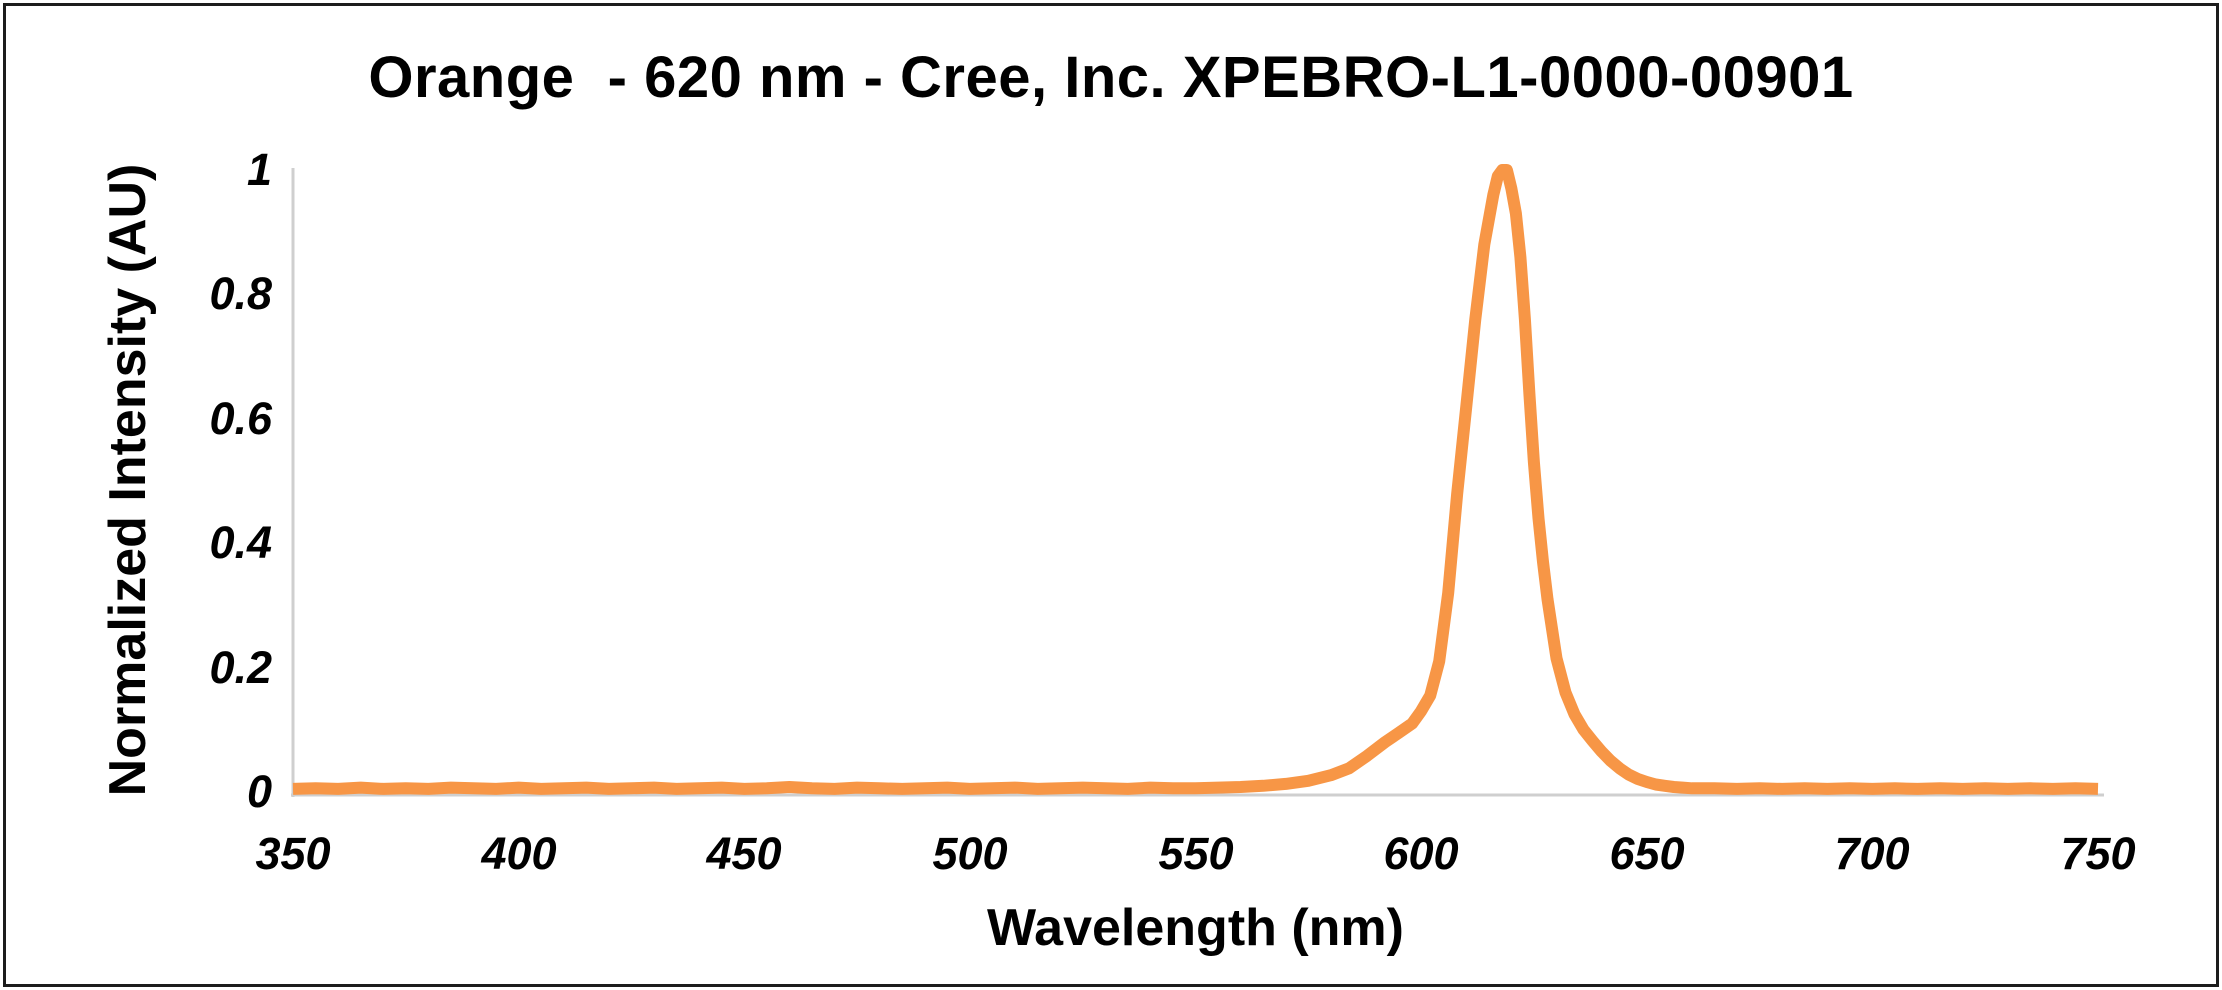  Describe the element at coordinates (1421, 853) in the screenshot. I see `x-tick-label: 600` at that location.